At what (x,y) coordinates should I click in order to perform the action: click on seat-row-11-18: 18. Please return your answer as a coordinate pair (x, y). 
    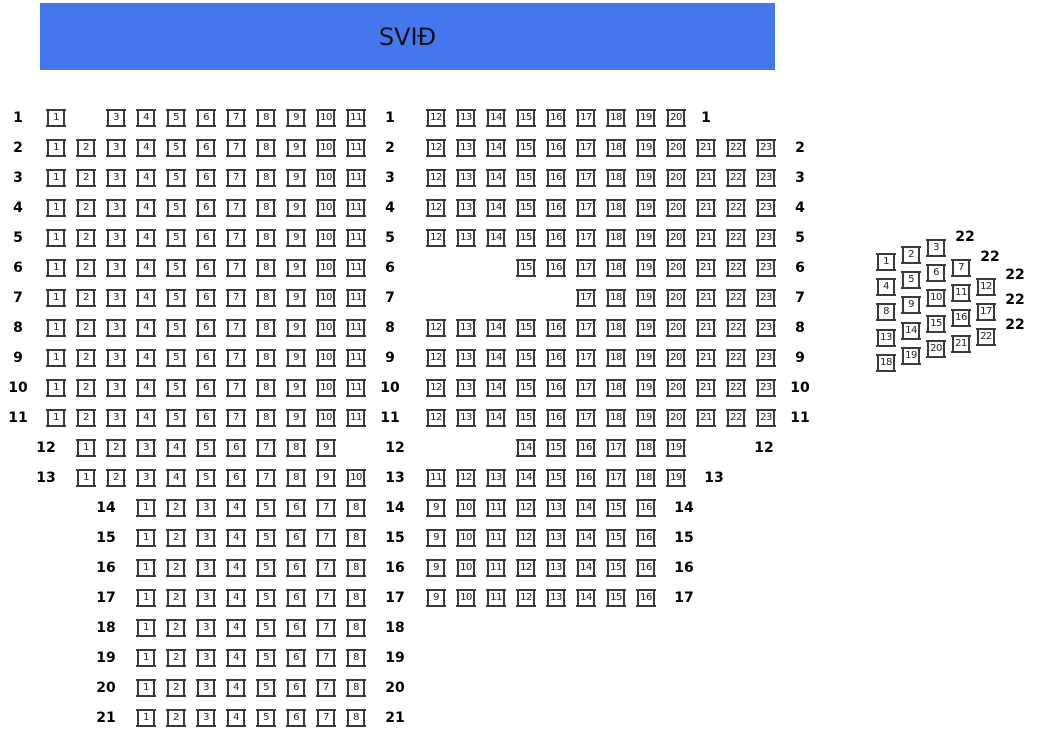
    Looking at the image, I should click on (616, 418).